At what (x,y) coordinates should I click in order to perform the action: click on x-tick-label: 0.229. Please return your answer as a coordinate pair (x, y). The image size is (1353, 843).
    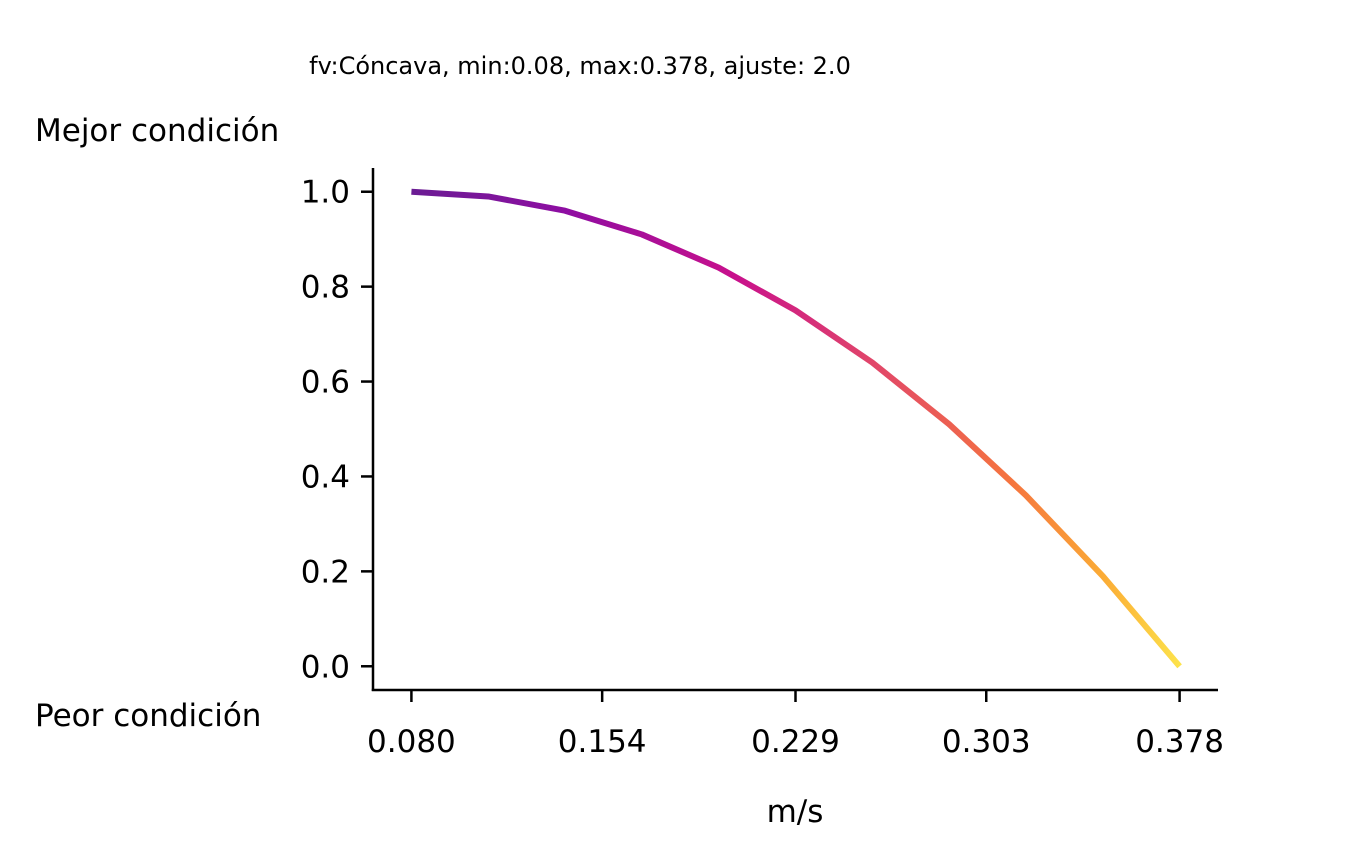
    Looking at the image, I should click on (795, 742).